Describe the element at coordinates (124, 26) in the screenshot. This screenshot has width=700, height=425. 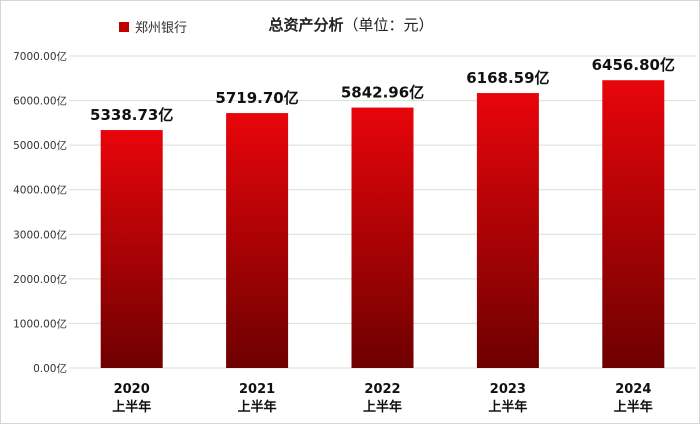
I see `legend-swatch` at that location.